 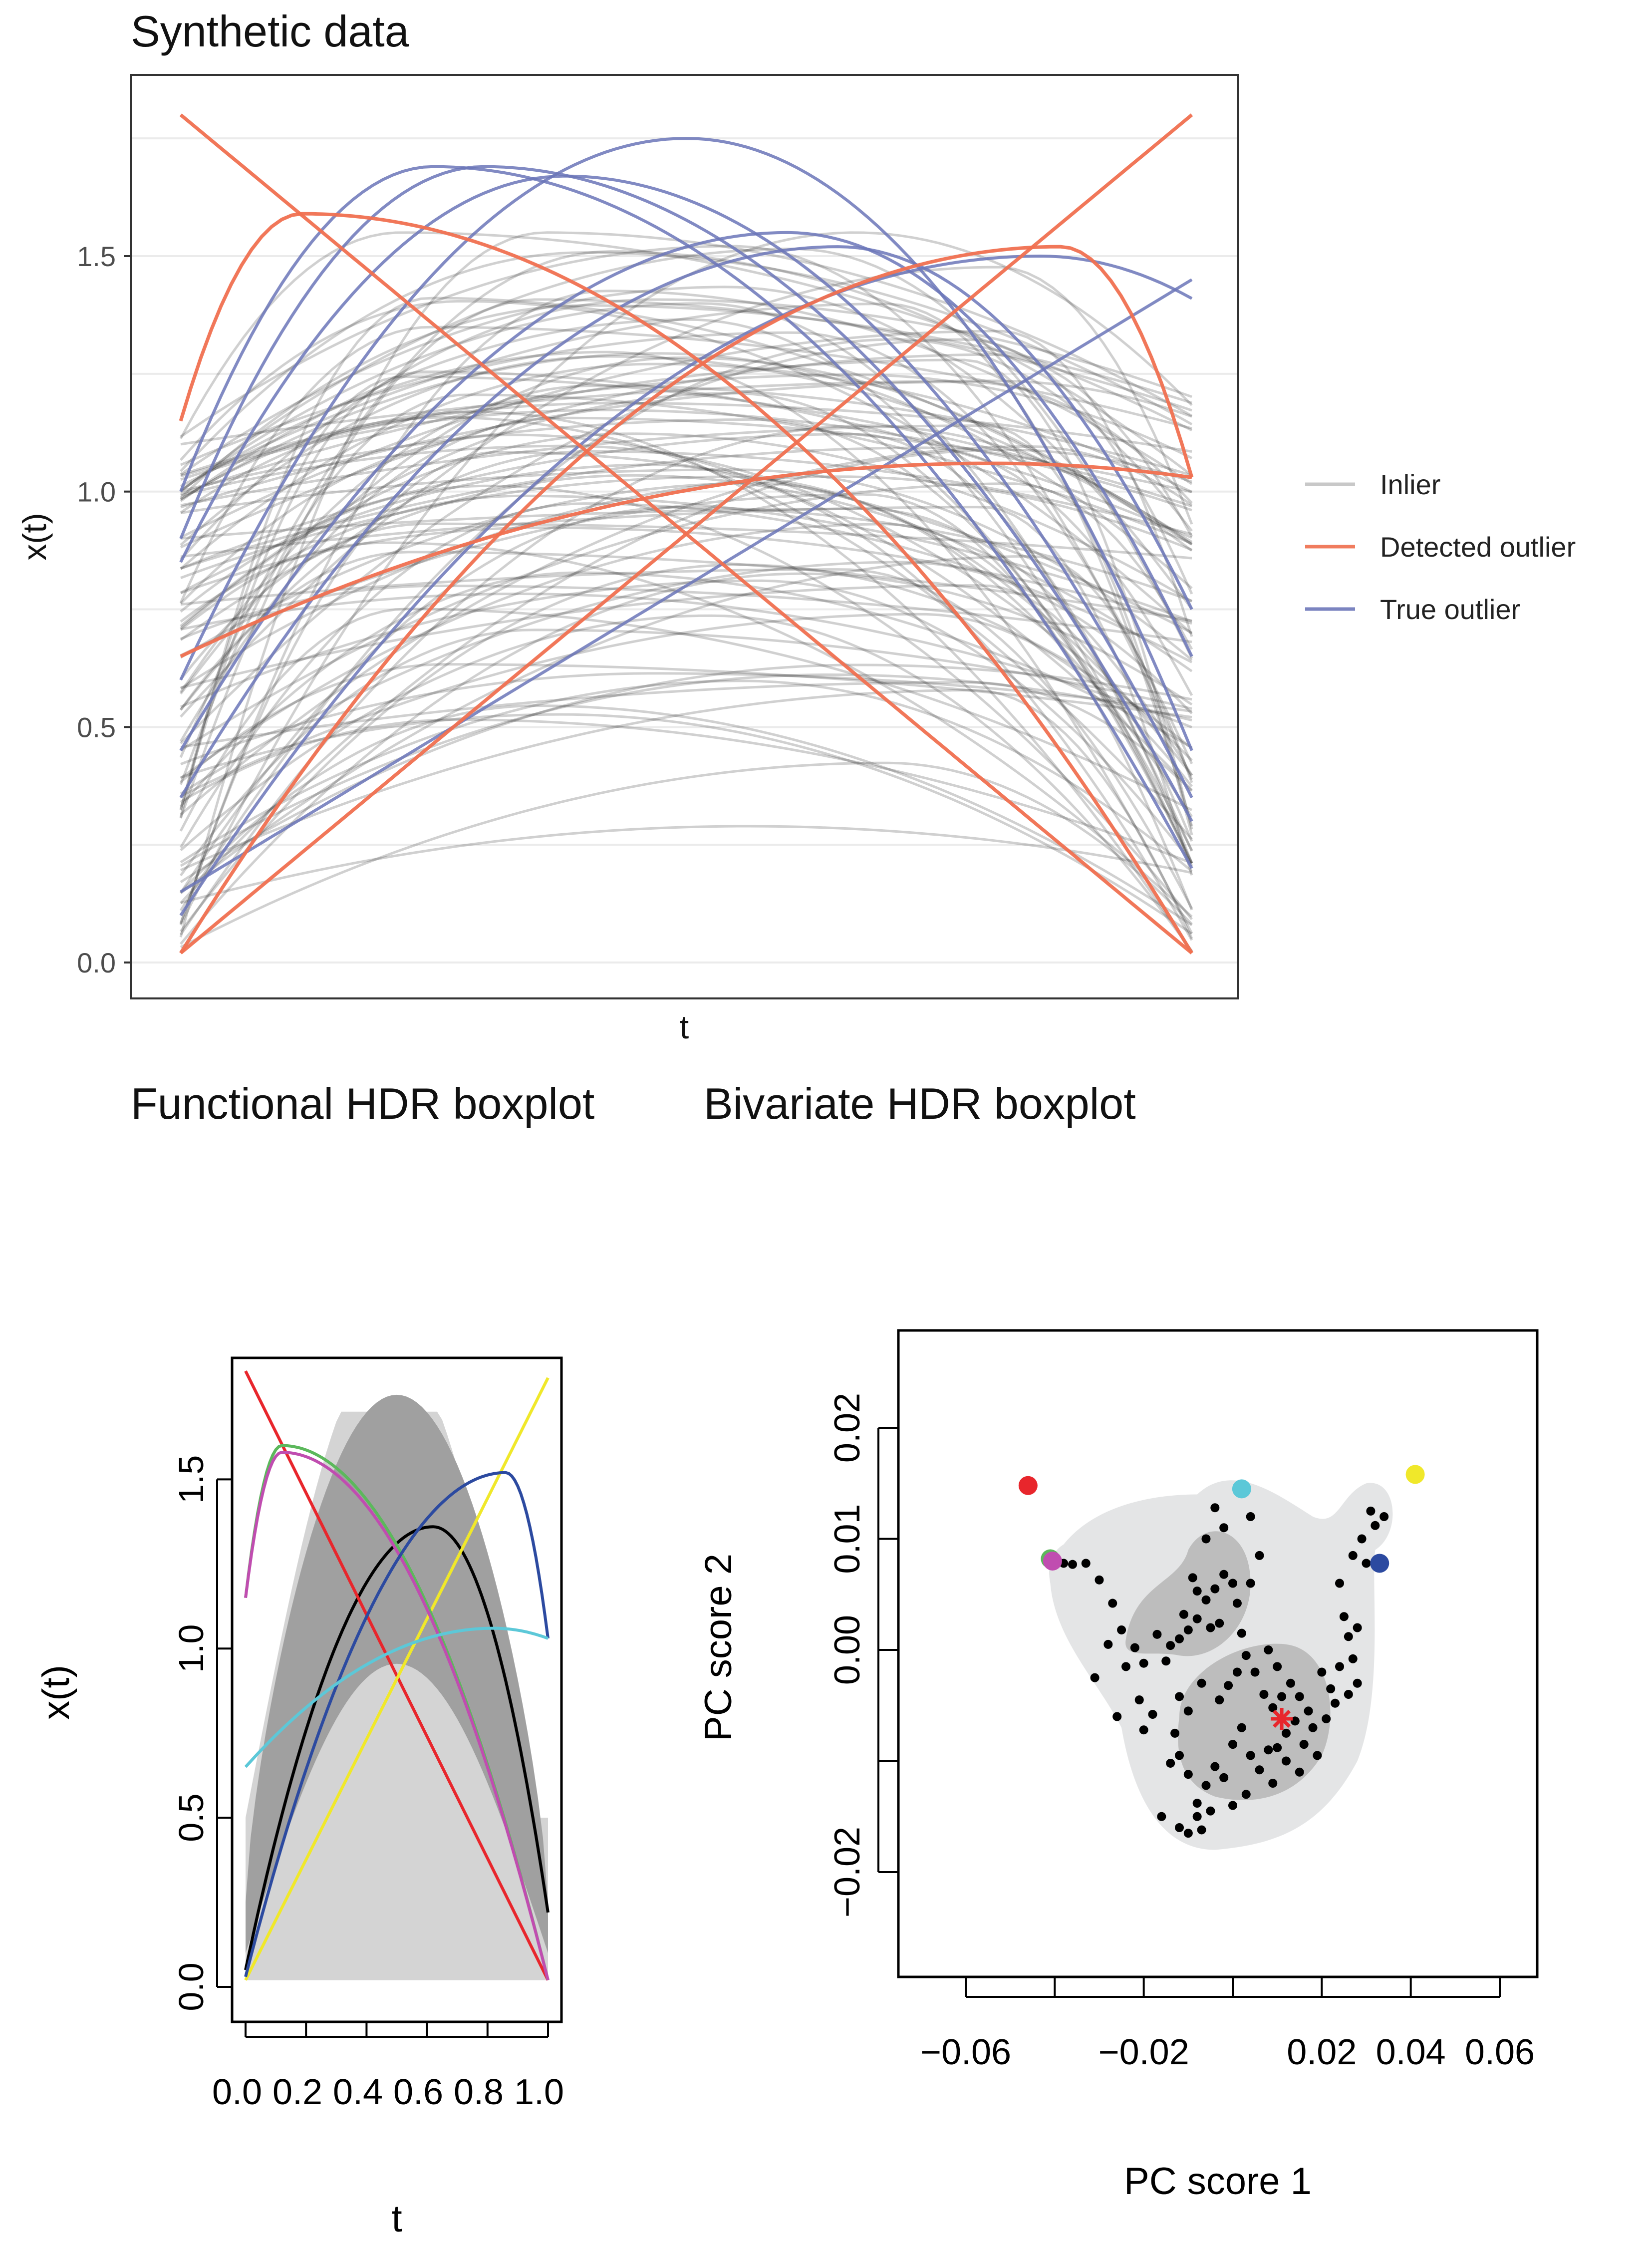 I want to click on top-legend: Inlier Detected outlier True outlier, so click(x=1440, y=547).